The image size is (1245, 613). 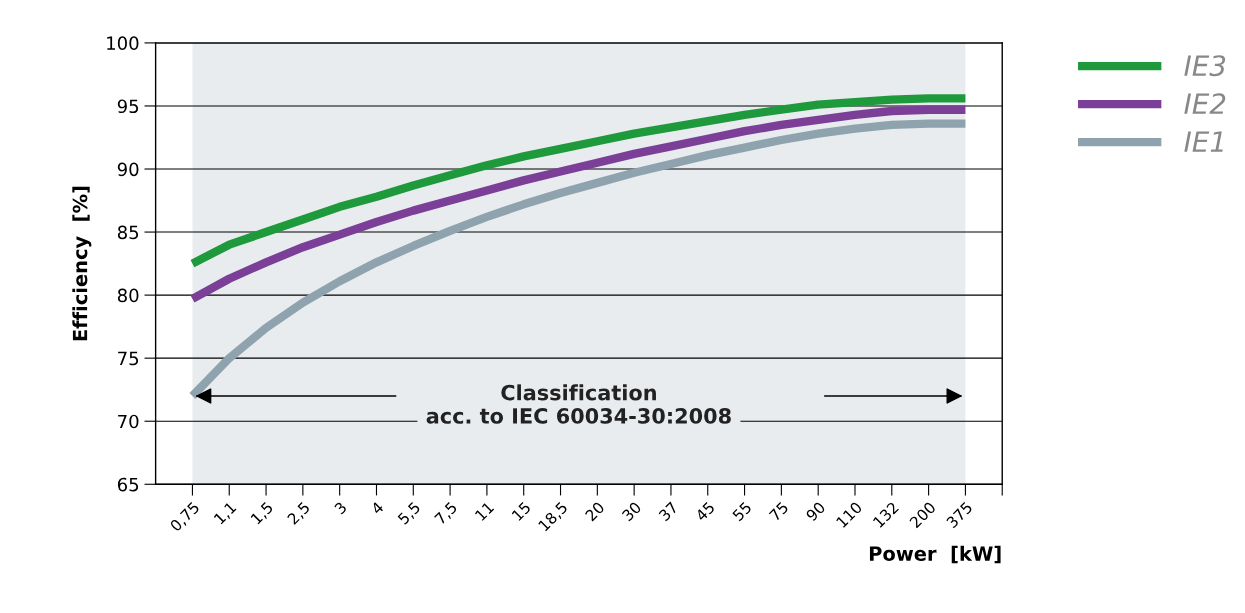 What do you see at coordinates (446, 513) in the screenshot?
I see `x-tick-label: 7,5` at bounding box center [446, 513].